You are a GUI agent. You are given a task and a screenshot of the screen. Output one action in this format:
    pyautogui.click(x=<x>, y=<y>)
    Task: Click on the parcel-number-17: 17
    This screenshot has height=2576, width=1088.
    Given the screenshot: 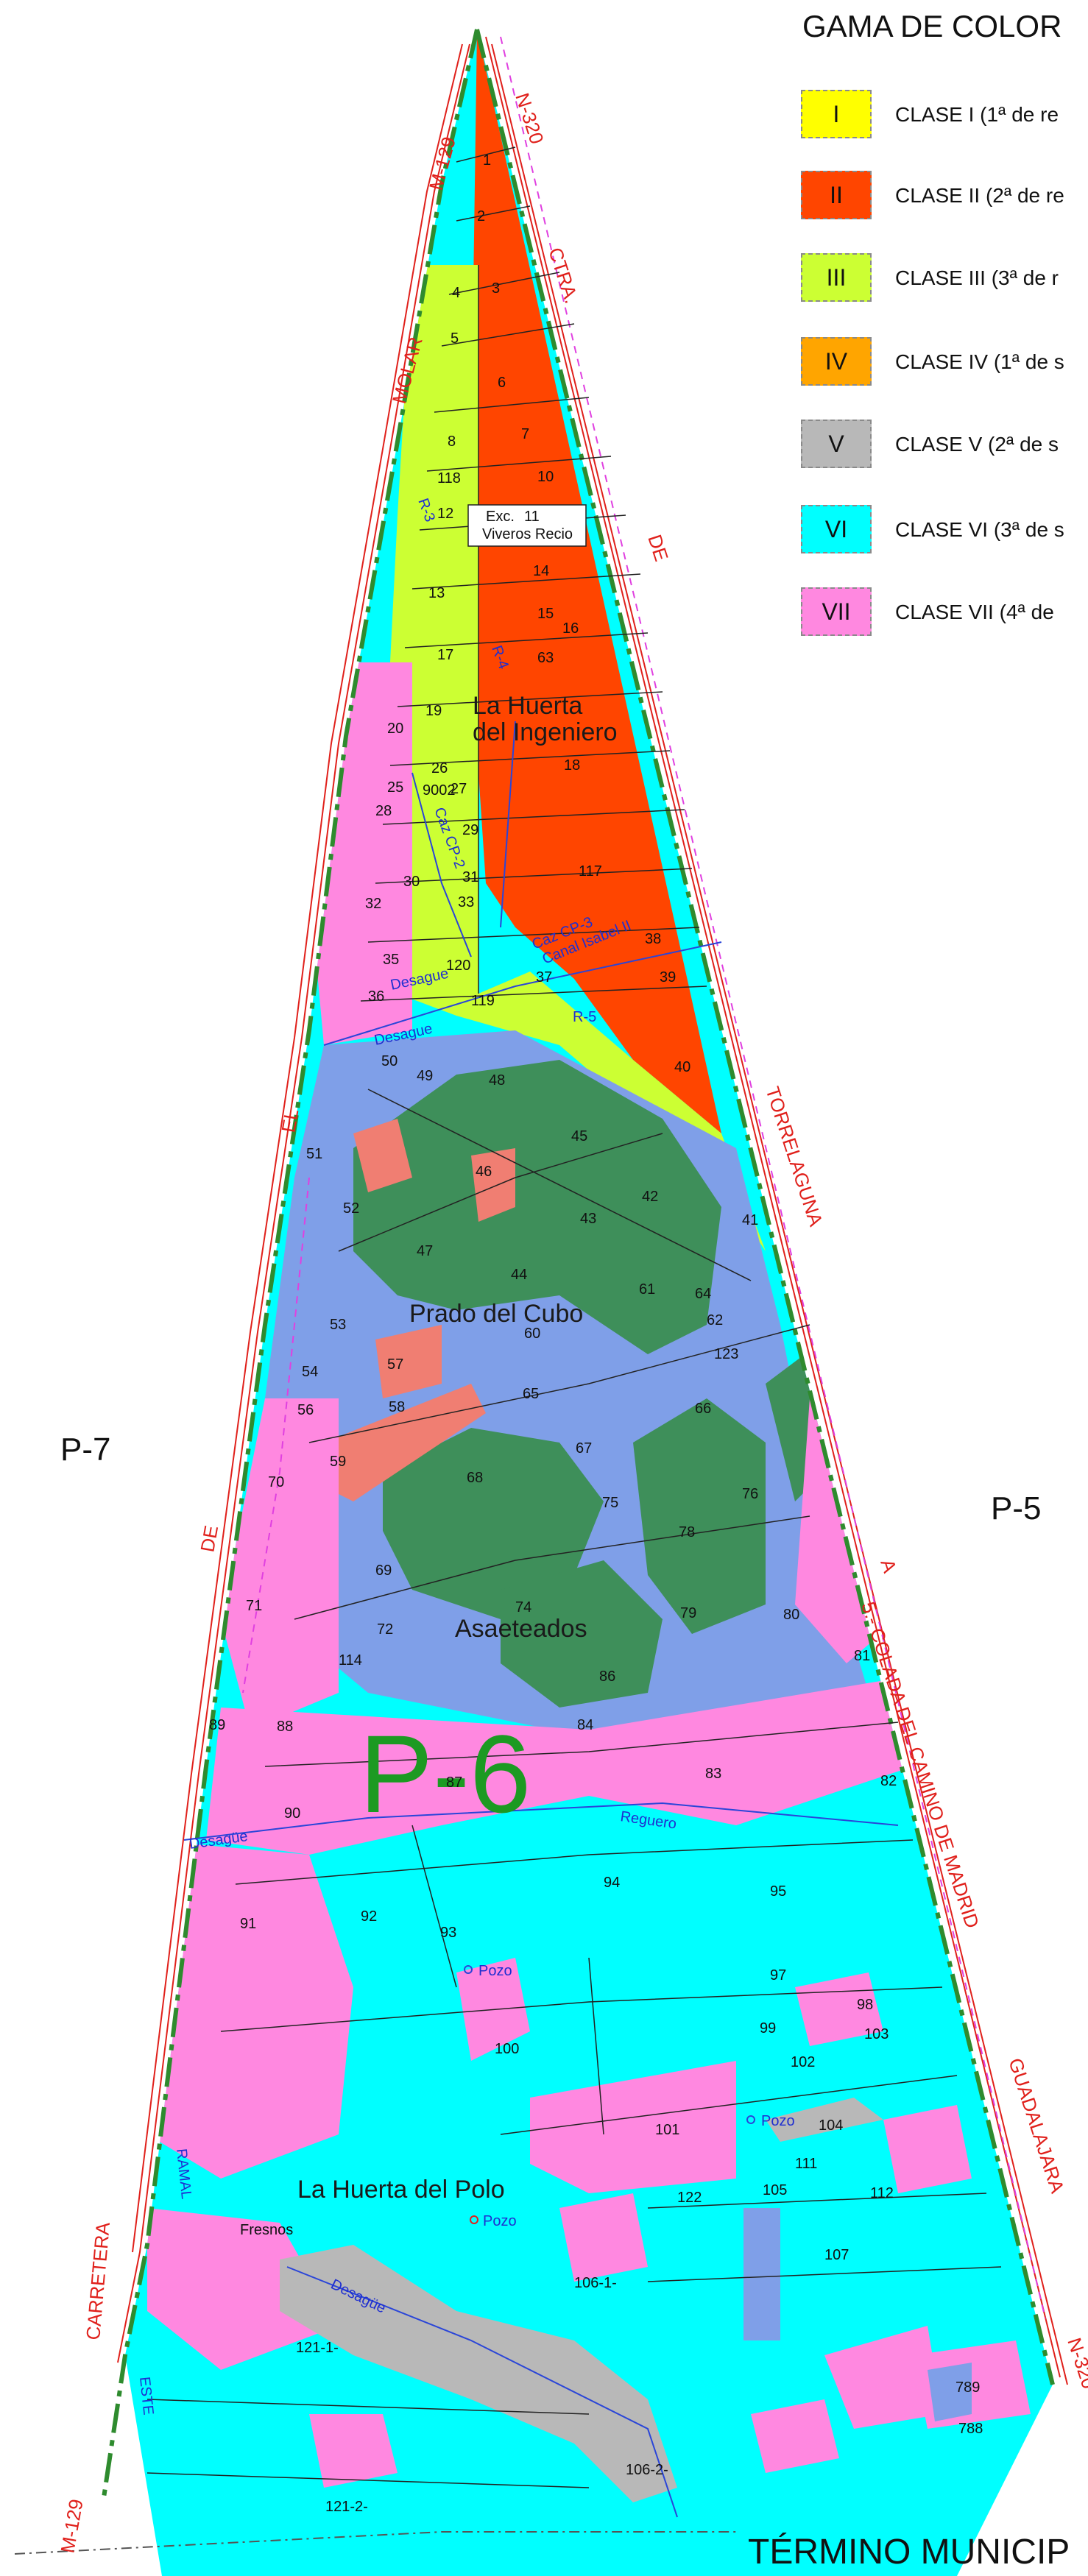 What is the action you would take?
    pyautogui.click(x=445, y=655)
    